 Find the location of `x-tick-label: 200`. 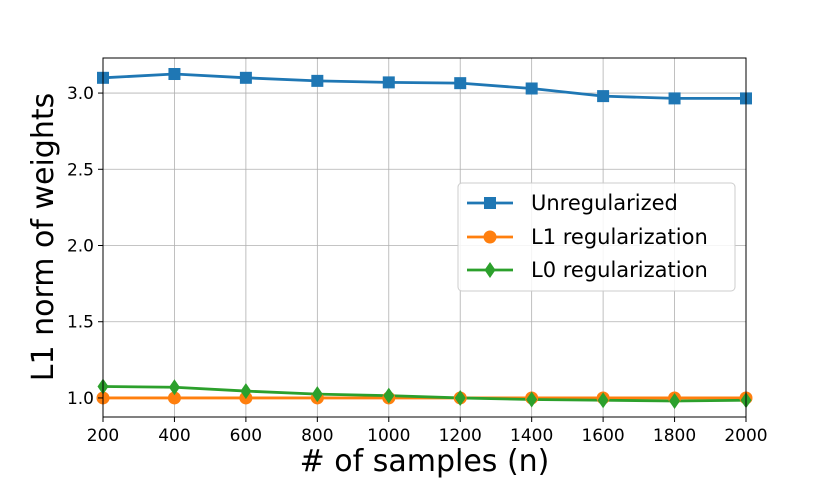

x-tick-label: 200 is located at coordinates (103, 436).